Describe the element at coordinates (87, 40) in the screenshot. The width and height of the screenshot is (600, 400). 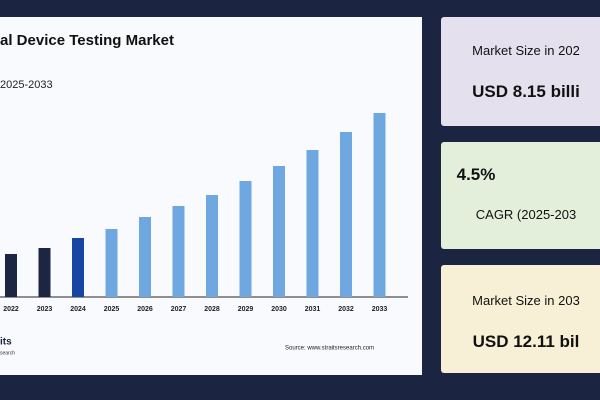
I see `chart-title: al Device Testing Market` at that location.